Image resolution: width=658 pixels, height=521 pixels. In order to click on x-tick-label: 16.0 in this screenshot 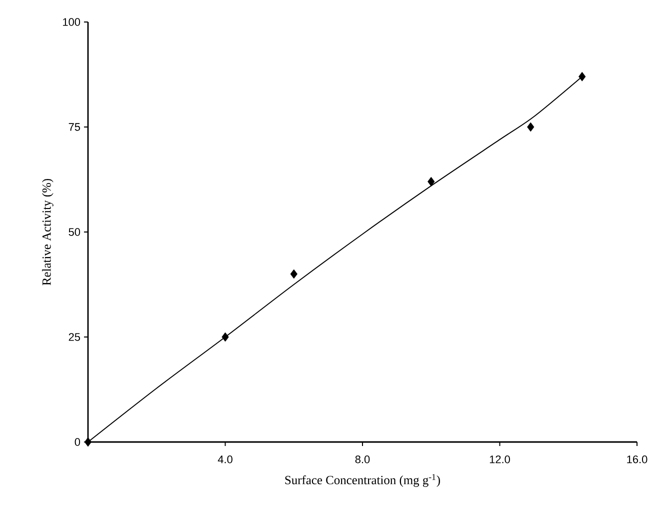, I will do `click(637, 459)`.